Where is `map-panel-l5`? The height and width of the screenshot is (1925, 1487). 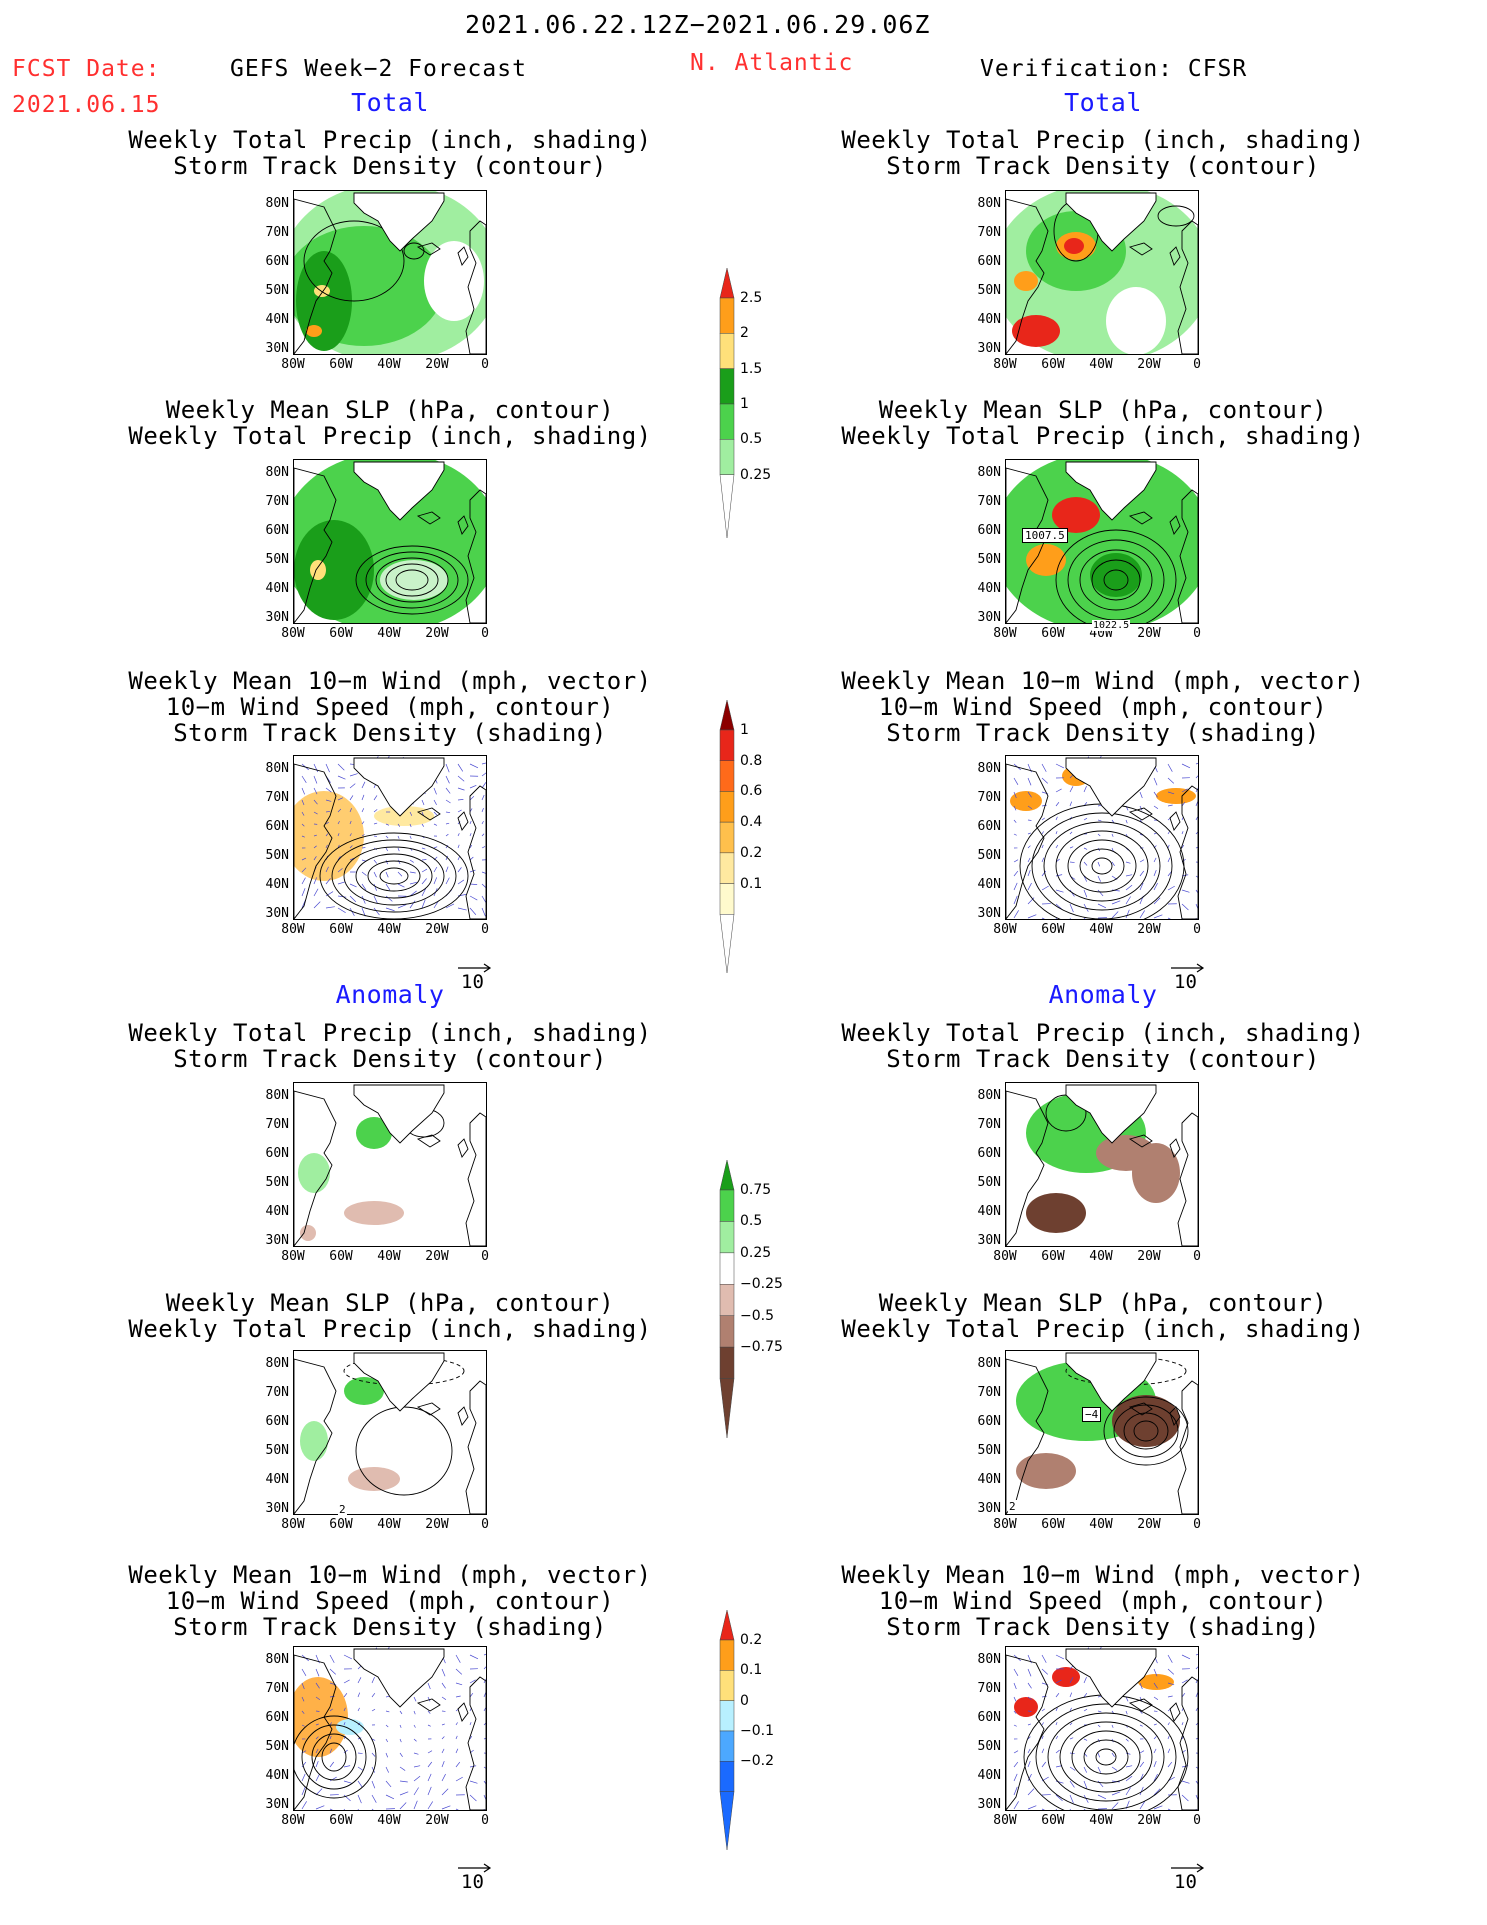
map-panel-l5 is located at coordinates (390, 1432).